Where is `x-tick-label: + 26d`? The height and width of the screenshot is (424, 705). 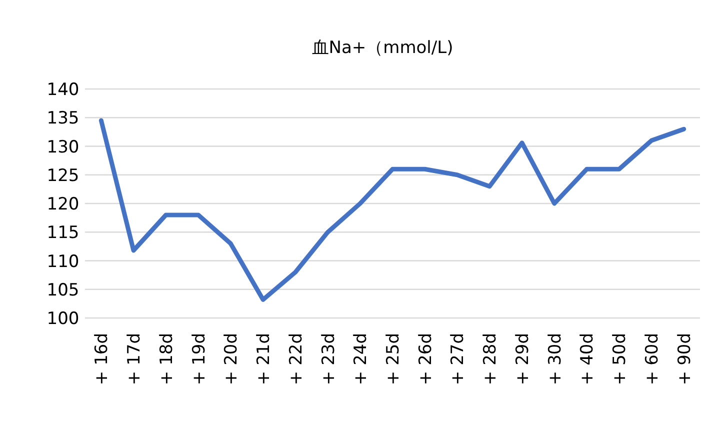
x-tick-label: + 26d is located at coordinates (426, 359).